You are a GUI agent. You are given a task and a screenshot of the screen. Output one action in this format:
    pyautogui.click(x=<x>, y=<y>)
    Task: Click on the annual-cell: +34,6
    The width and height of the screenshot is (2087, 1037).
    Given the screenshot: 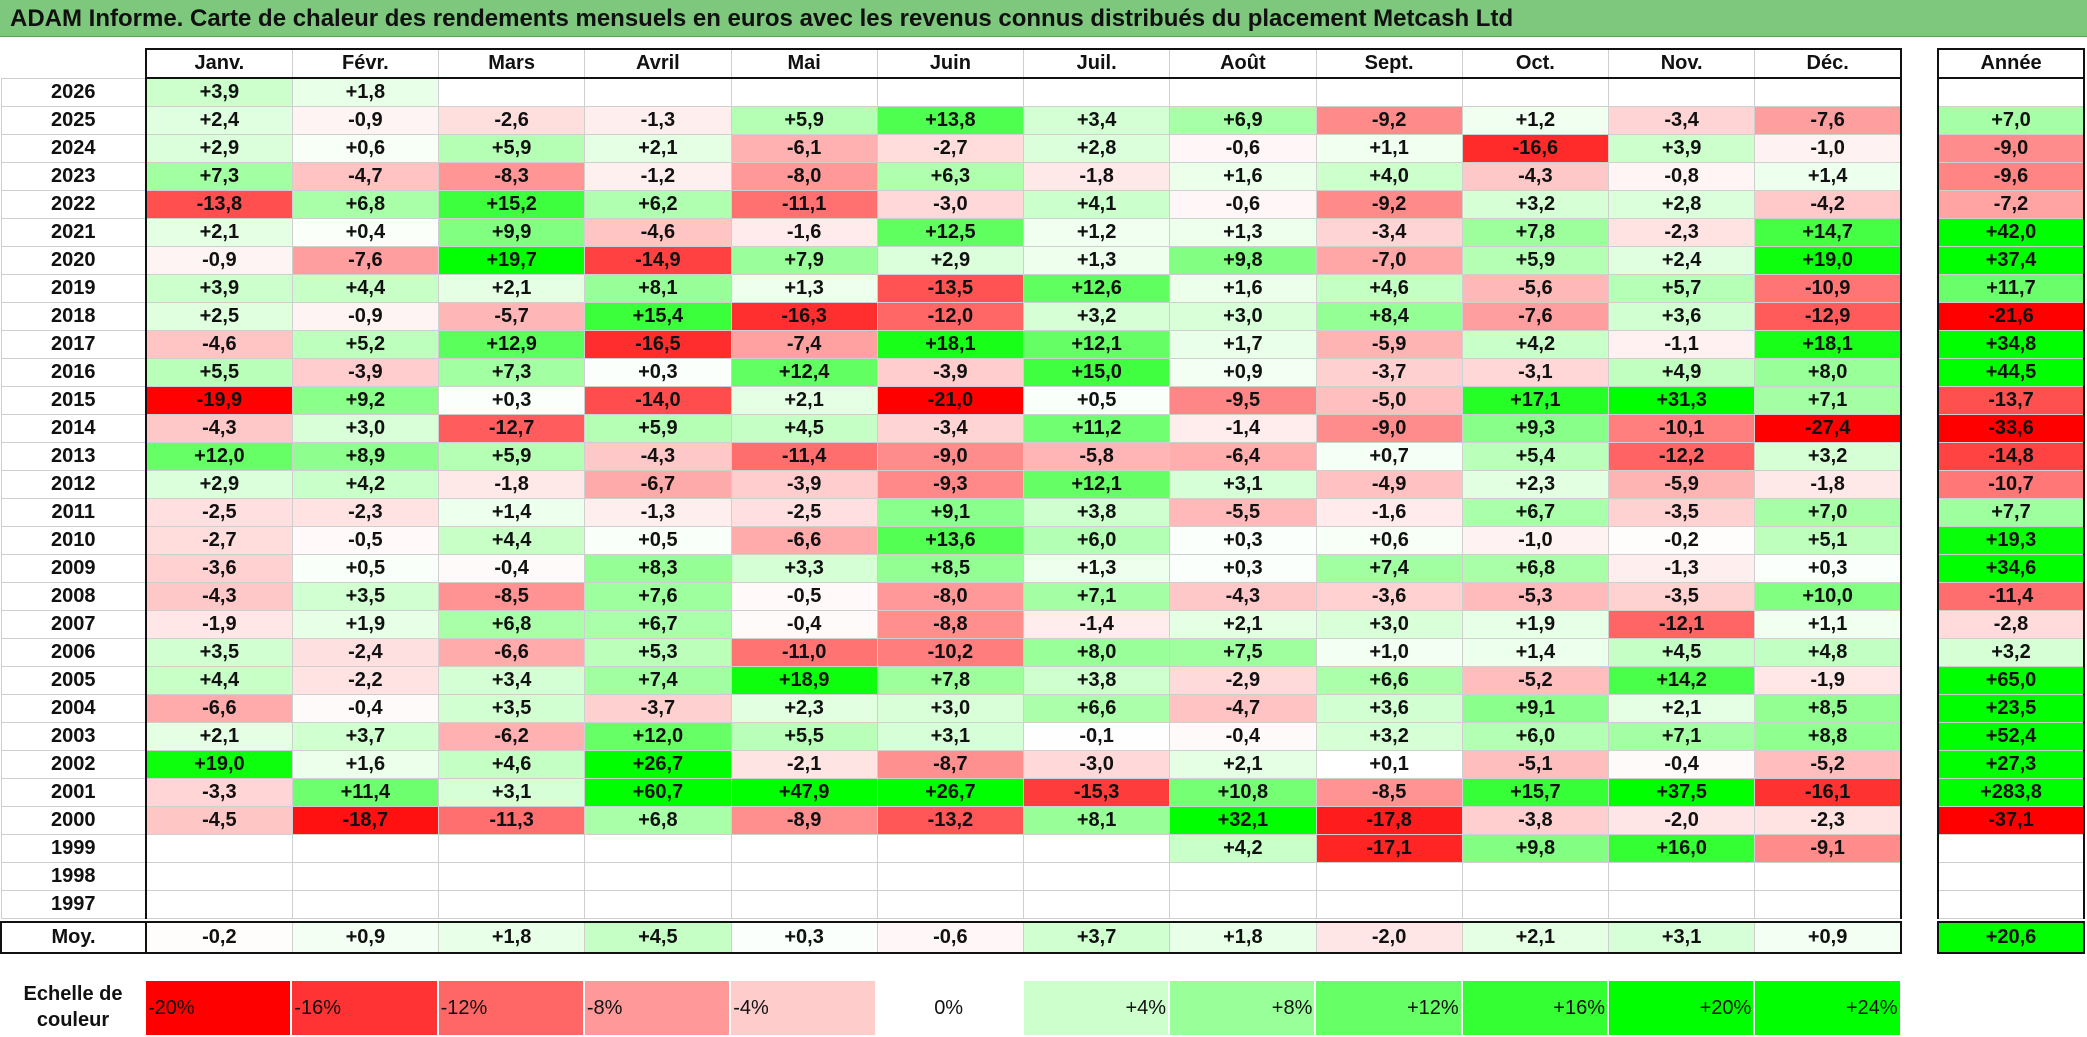 What is the action you would take?
    pyautogui.click(x=2011, y=568)
    